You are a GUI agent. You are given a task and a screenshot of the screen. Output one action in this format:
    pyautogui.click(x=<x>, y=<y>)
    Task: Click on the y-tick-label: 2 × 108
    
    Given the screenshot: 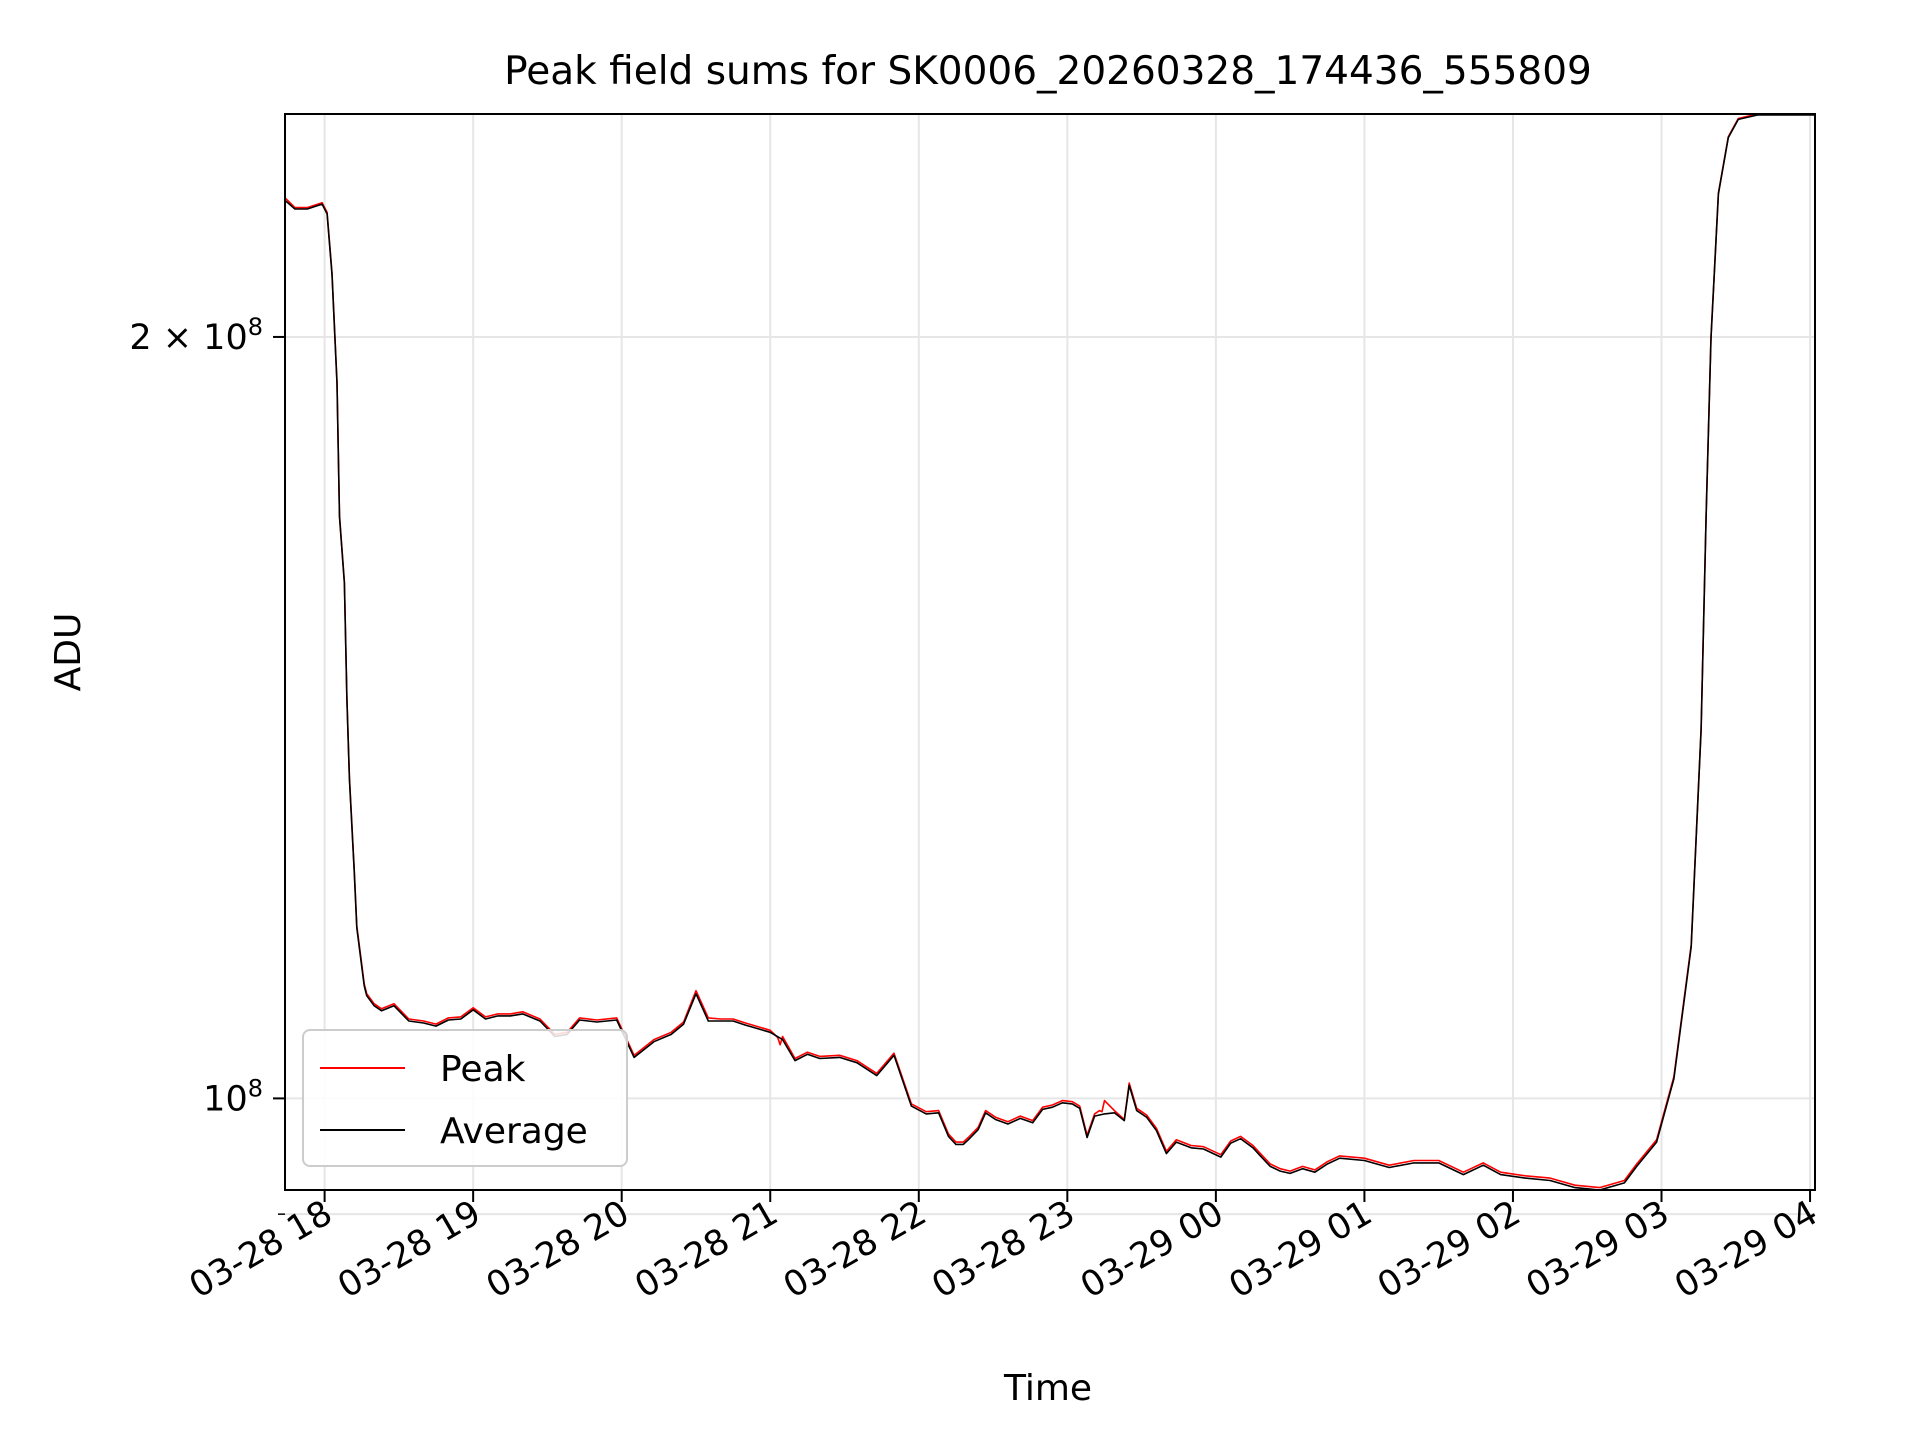 What is the action you would take?
    pyautogui.click(x=196, y=335)
    